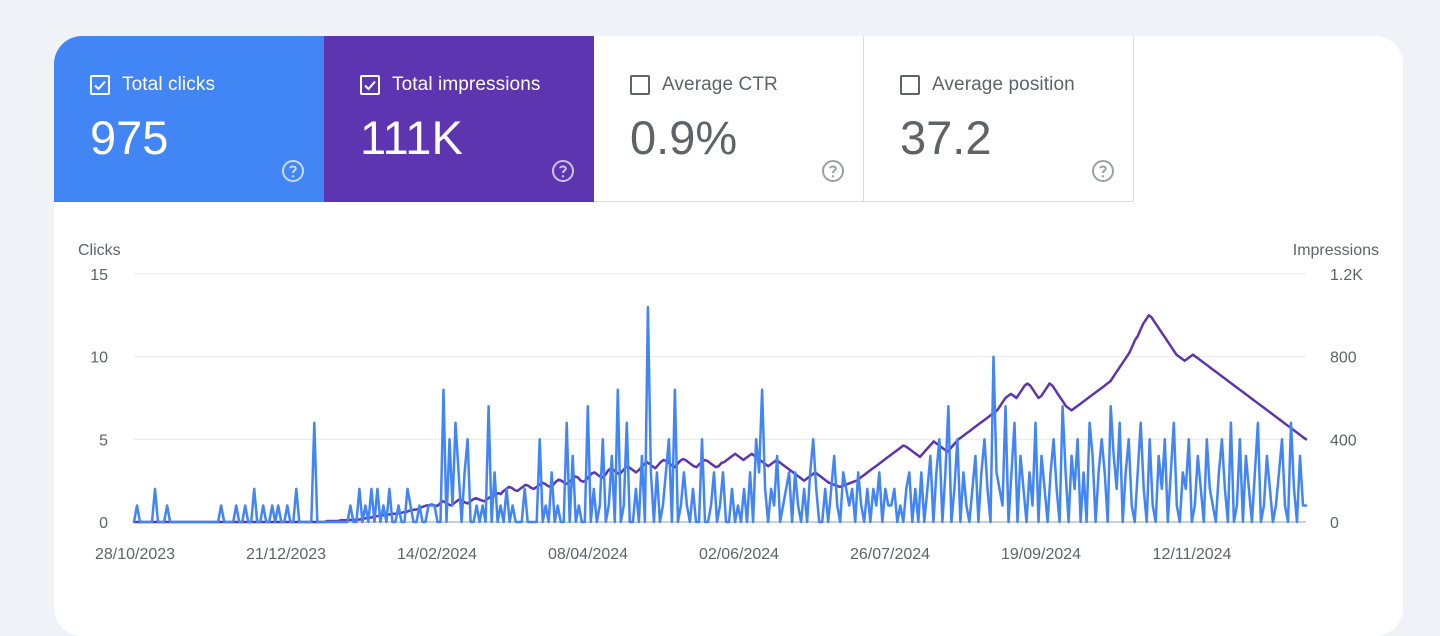 Image resolution: width=1440 pixels, height=636 pixels. I want to click on y-tick-left: 0, so click(103, 523).